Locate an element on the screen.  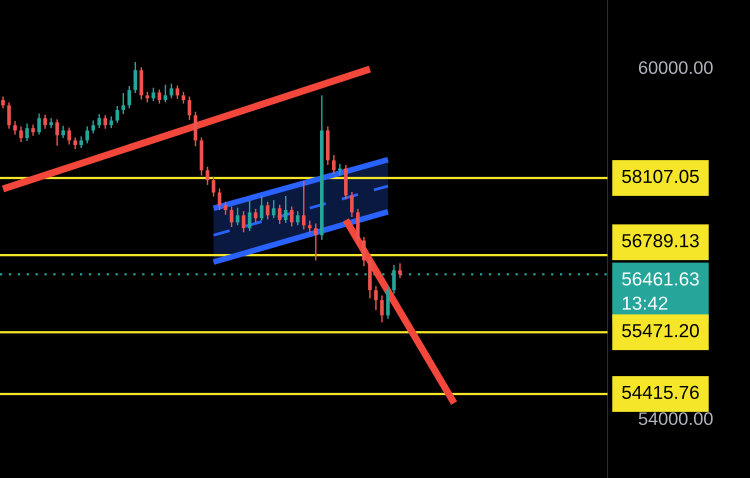
ref-line-label: 56789.13 is located at coordinates (660, 241).